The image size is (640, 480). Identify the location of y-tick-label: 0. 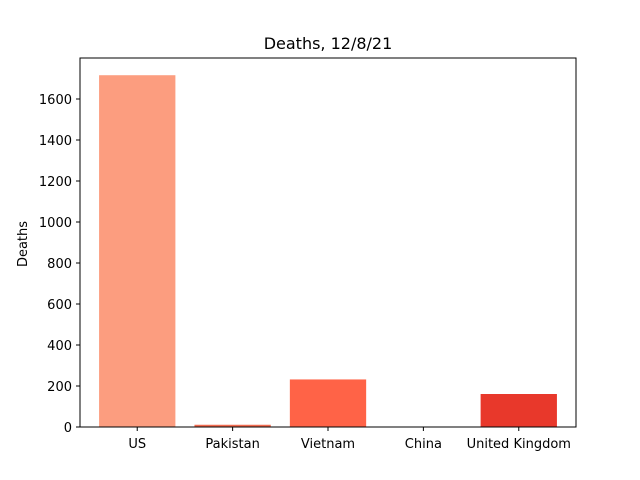
(68, 428).